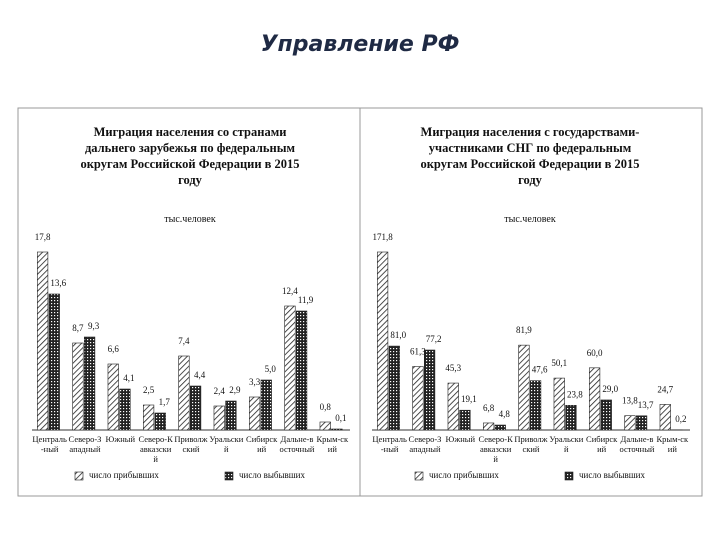 The image size is (720, 540). I want to click on value-label: 60,0, so click(595, 353).